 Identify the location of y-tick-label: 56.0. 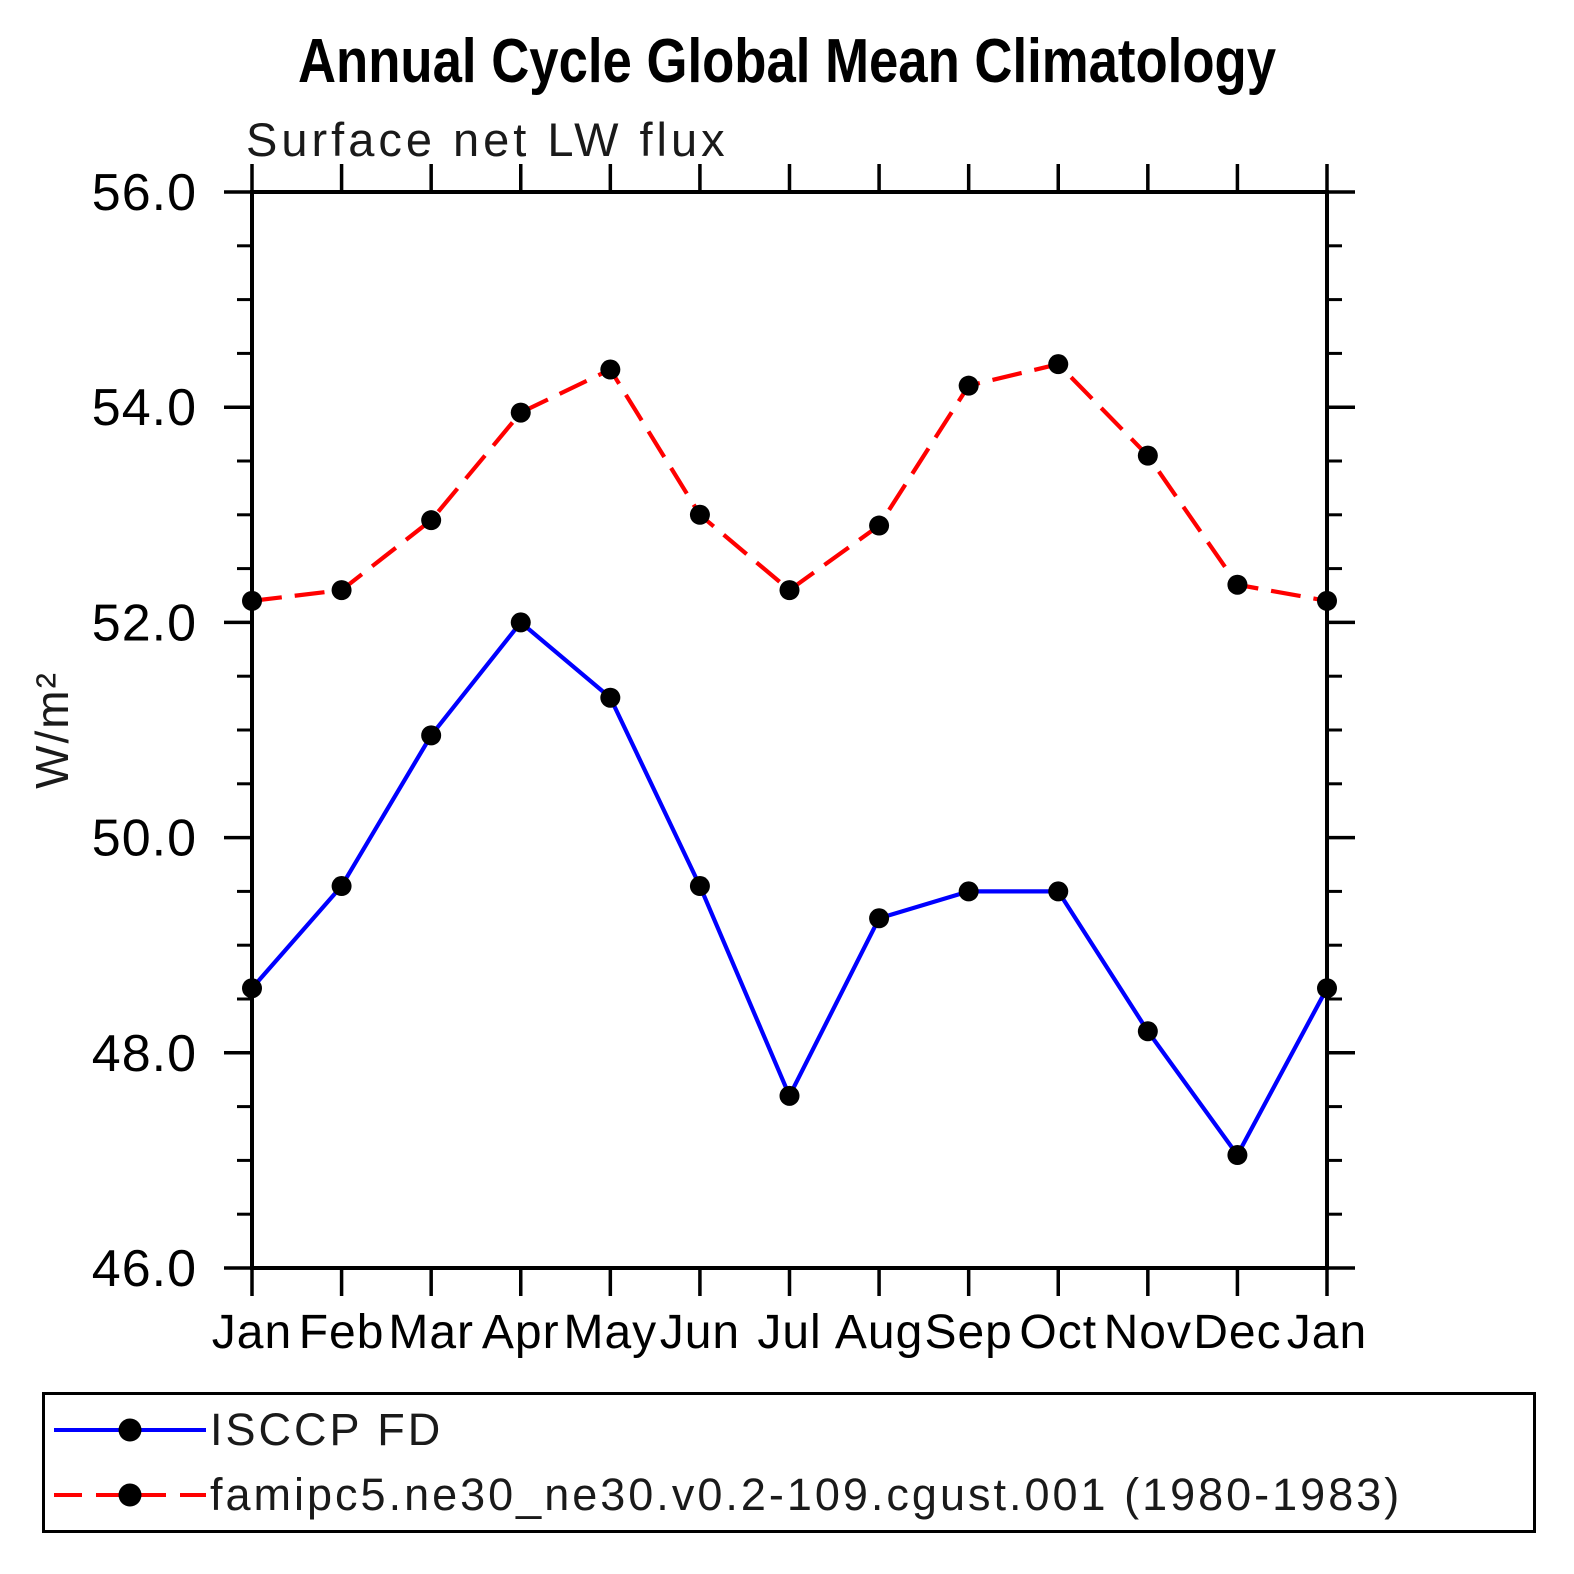
(144, 193).